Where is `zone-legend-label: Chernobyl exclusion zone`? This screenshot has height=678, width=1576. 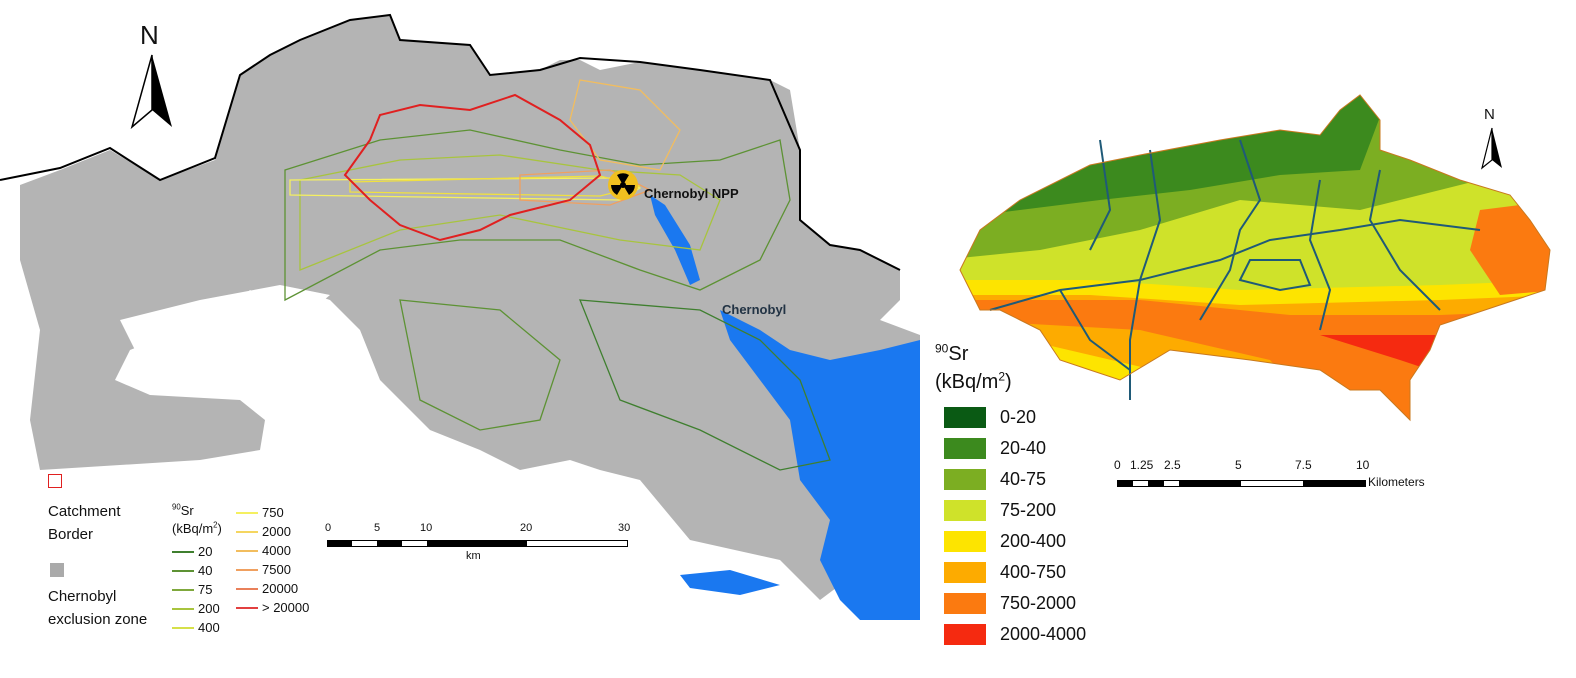 zone-legend-label: Chernobyl exclusion zone is located at coordinates (98, 608).